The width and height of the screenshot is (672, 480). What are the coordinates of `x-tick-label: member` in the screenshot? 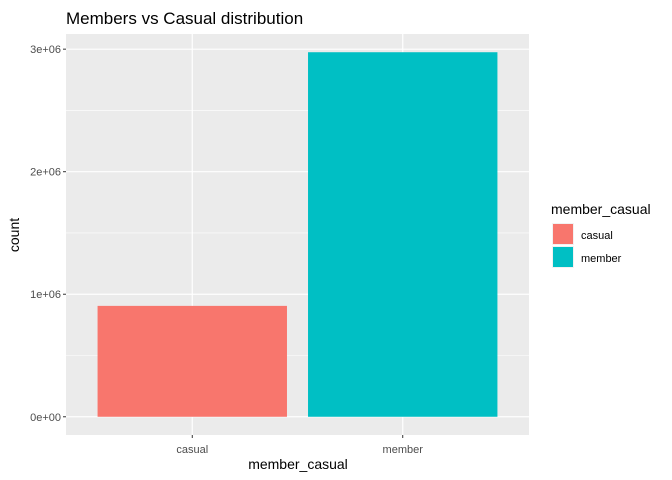 It's located at (403, 450).